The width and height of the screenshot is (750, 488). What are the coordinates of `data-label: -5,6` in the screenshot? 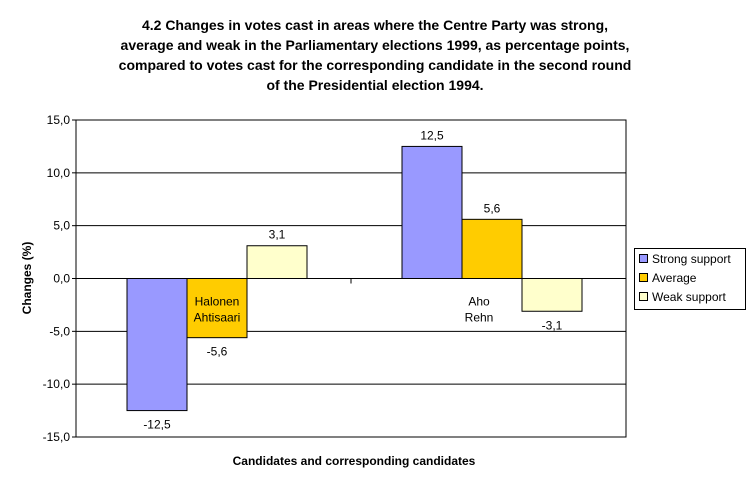 It's located at (217, 352).